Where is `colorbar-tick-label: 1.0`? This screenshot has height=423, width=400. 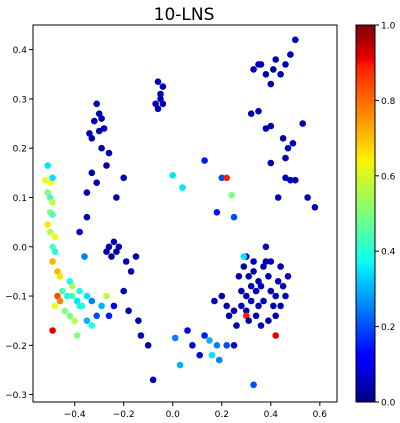 colorbar-tick-label: 1.0 is located at coordinates (388, 27).